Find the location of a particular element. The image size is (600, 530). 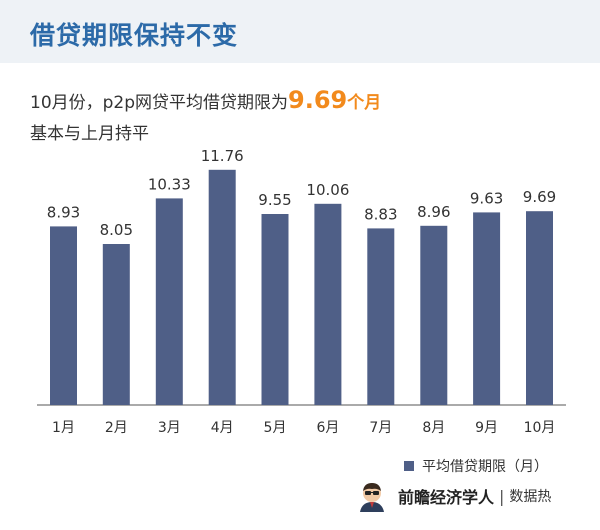

data-label: 8.96 is located at coordinates (433, 212).